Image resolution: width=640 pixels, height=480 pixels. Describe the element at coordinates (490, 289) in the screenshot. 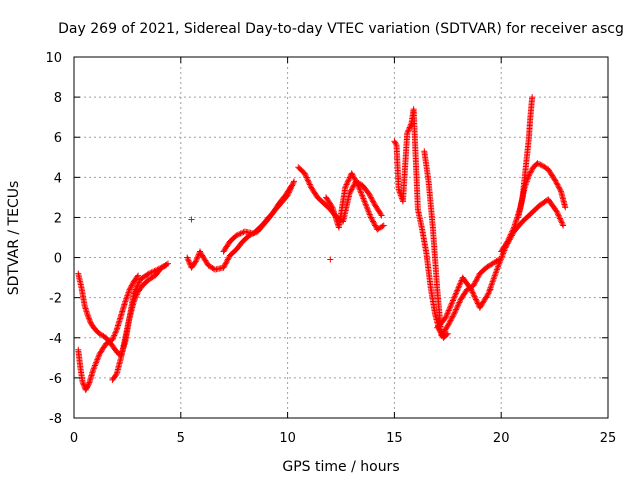

I see `data-point-isolated` at that location.